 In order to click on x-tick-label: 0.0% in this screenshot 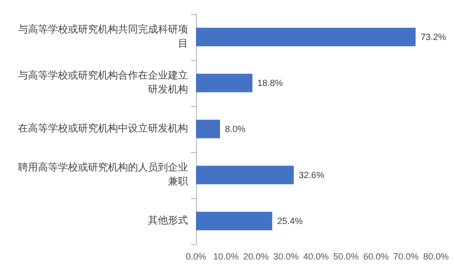, I will do `click(196, 257)`.